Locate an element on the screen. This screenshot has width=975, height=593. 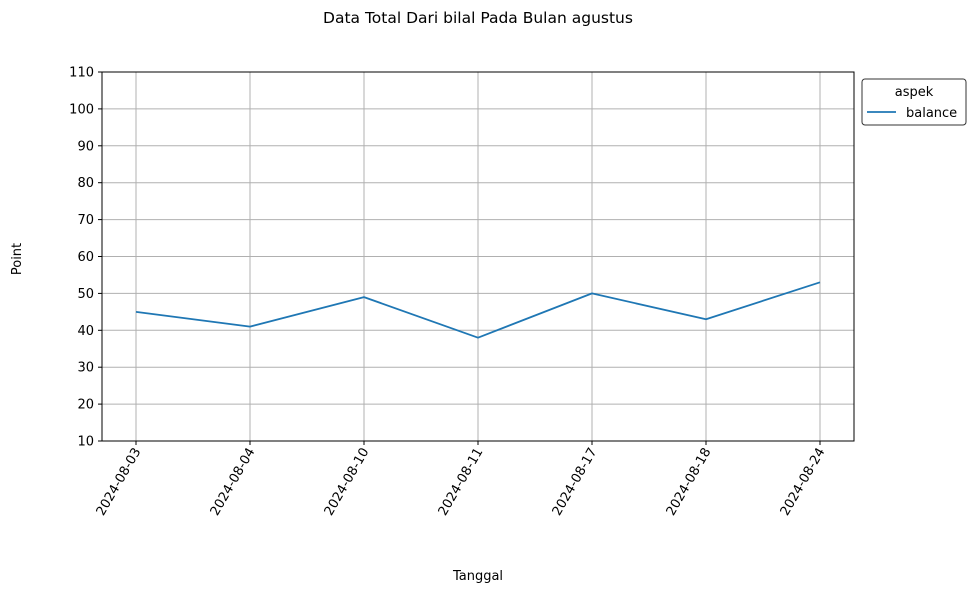
x-tick-label: 2024-08-11 is located at coordinates (461, 482).